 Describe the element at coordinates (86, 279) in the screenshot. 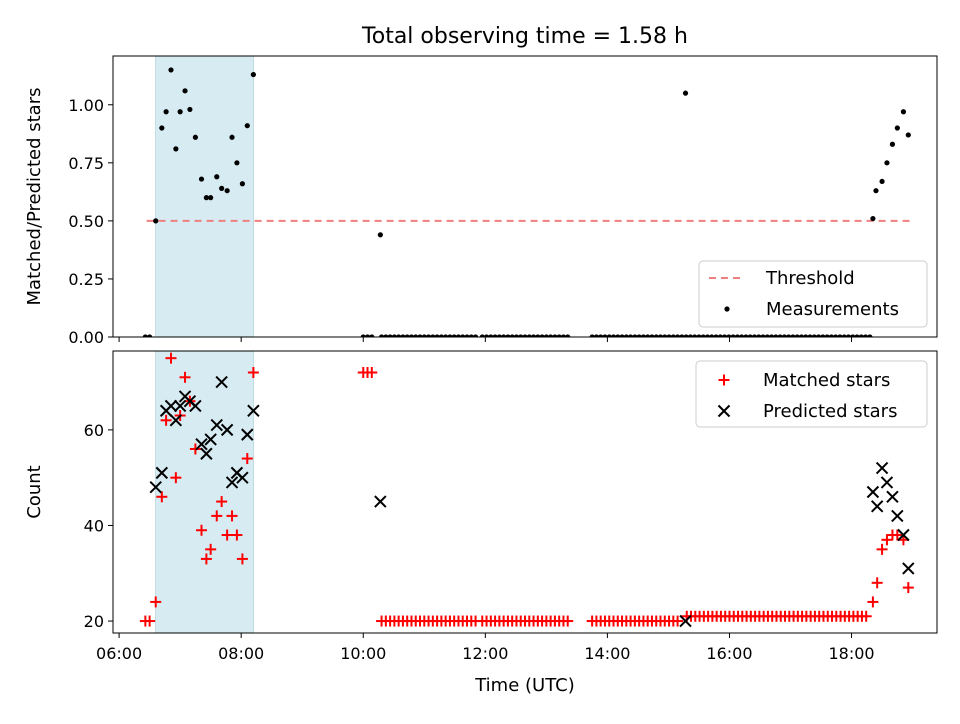

I see `y-tick-label: 0.25` at that location.